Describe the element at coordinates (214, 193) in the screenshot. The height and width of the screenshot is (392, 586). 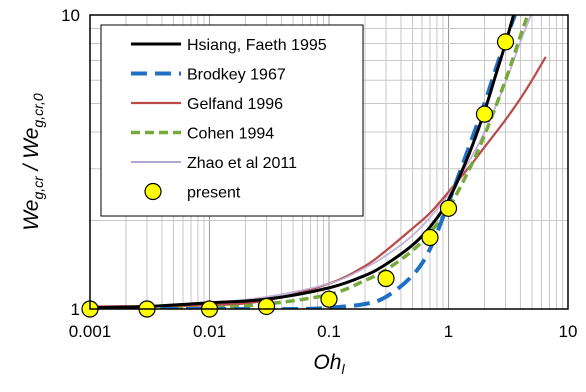
I see `legend-label-present: present` at that location.